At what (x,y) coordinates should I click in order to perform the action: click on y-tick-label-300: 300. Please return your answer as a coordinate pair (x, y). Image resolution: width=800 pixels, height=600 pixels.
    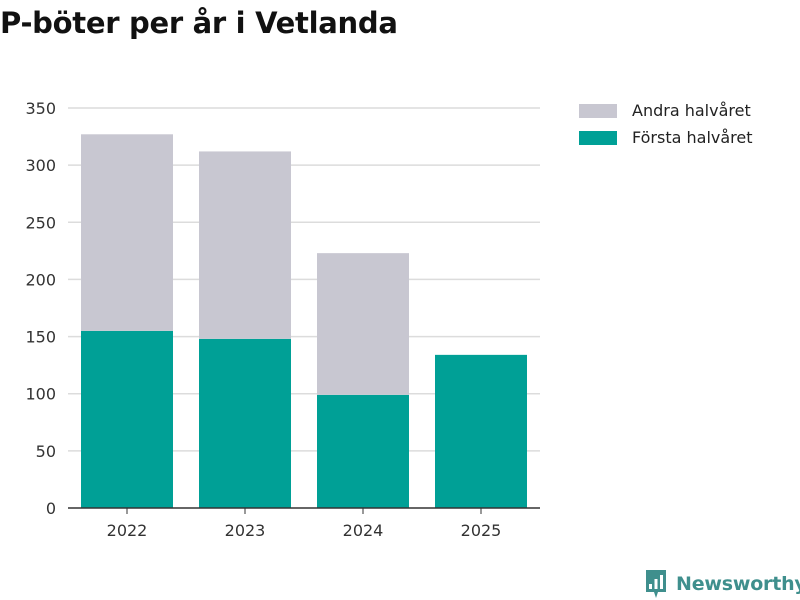
    Looking at the image, I should click on (40, 165).